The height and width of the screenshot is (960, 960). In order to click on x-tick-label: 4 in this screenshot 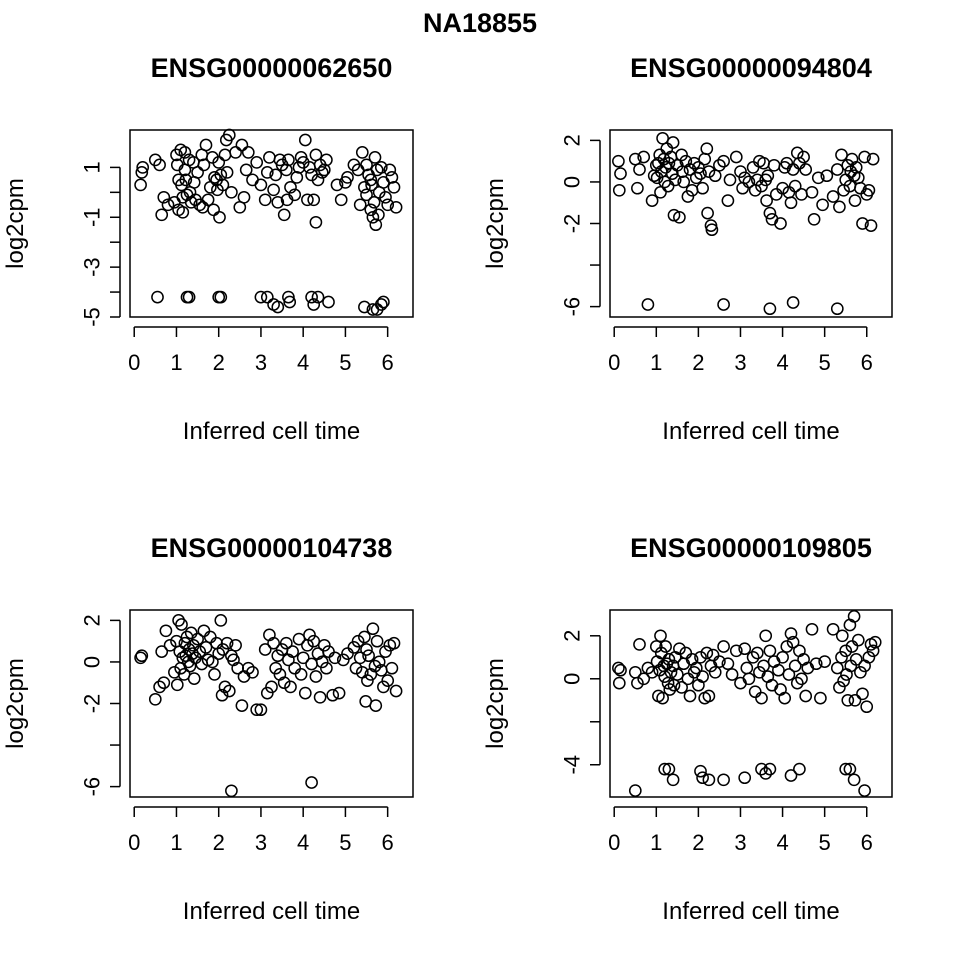, I will do `click(782, 362)`.